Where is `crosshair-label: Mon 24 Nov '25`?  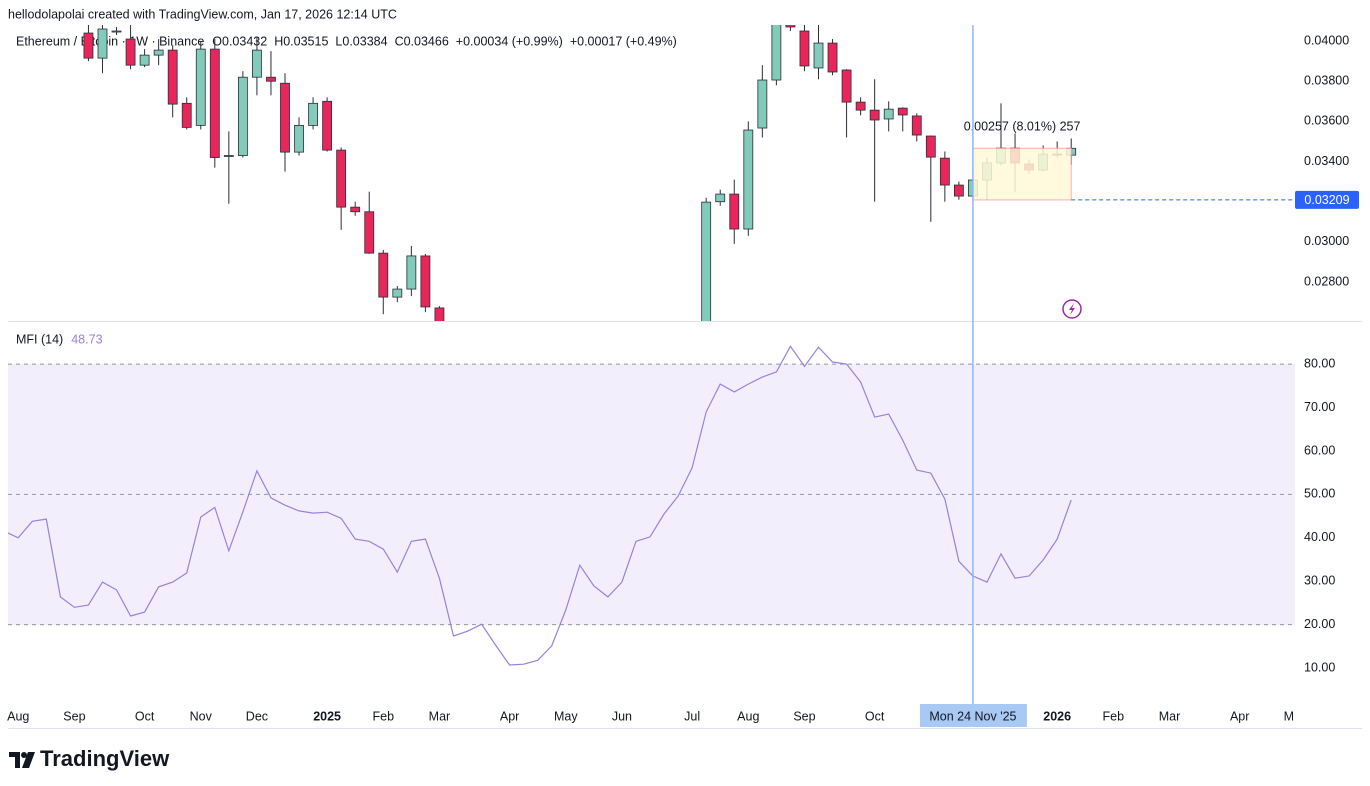
crosshair-label: Mon 24 Nov '25 is located at coordinates (972, 716).